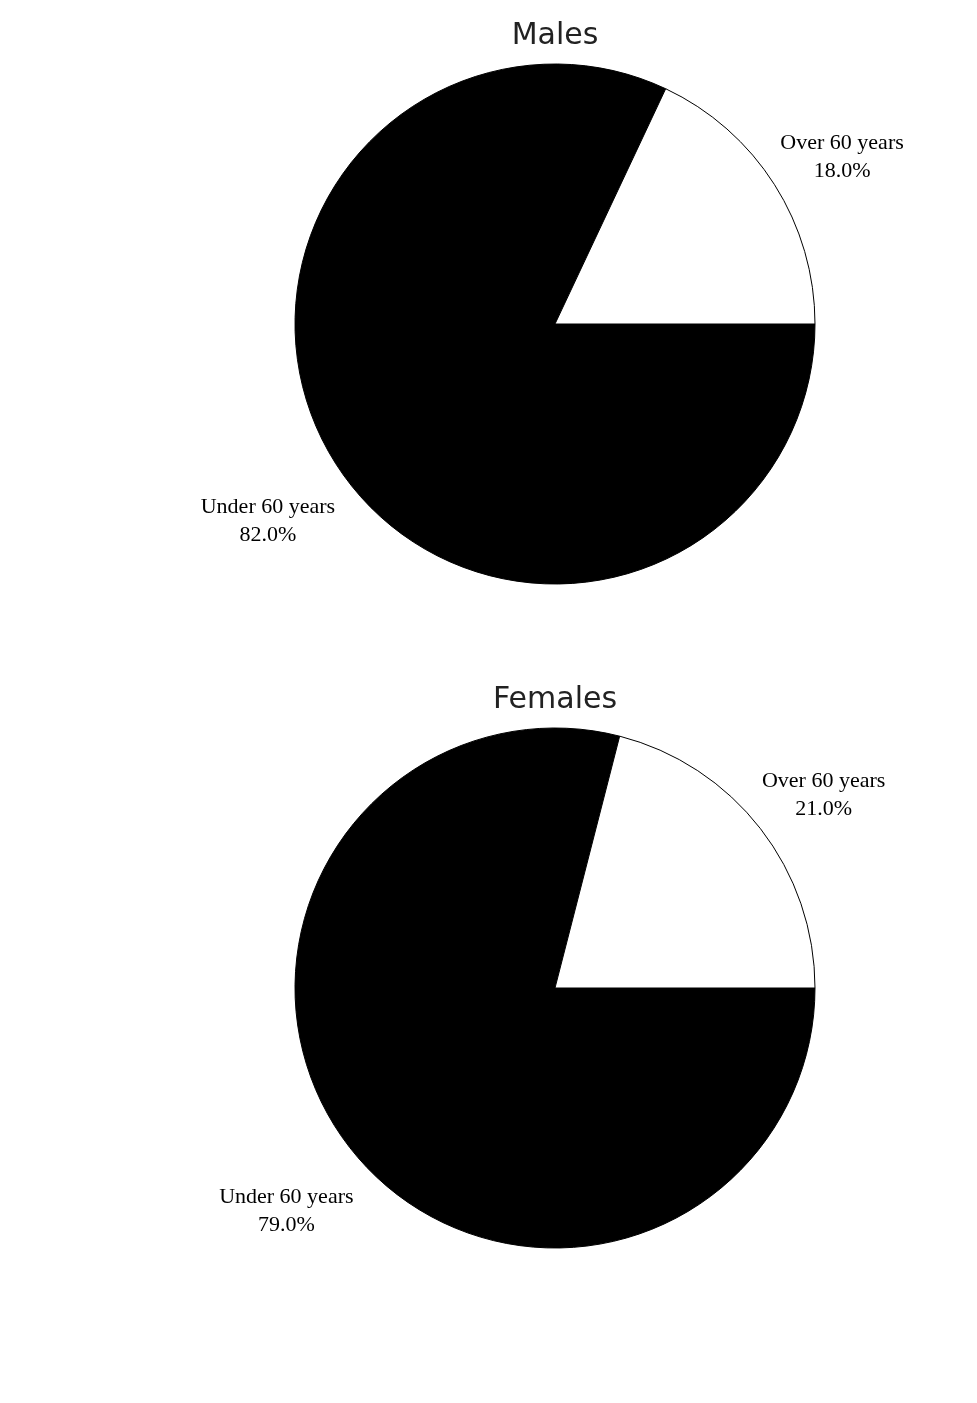 The height and width of the screenshot is (1403, 977). What do you see at coordinates (824, 807) in the screenshot?
I see `data-label: 21.0%` at bounding box center [824, 807].